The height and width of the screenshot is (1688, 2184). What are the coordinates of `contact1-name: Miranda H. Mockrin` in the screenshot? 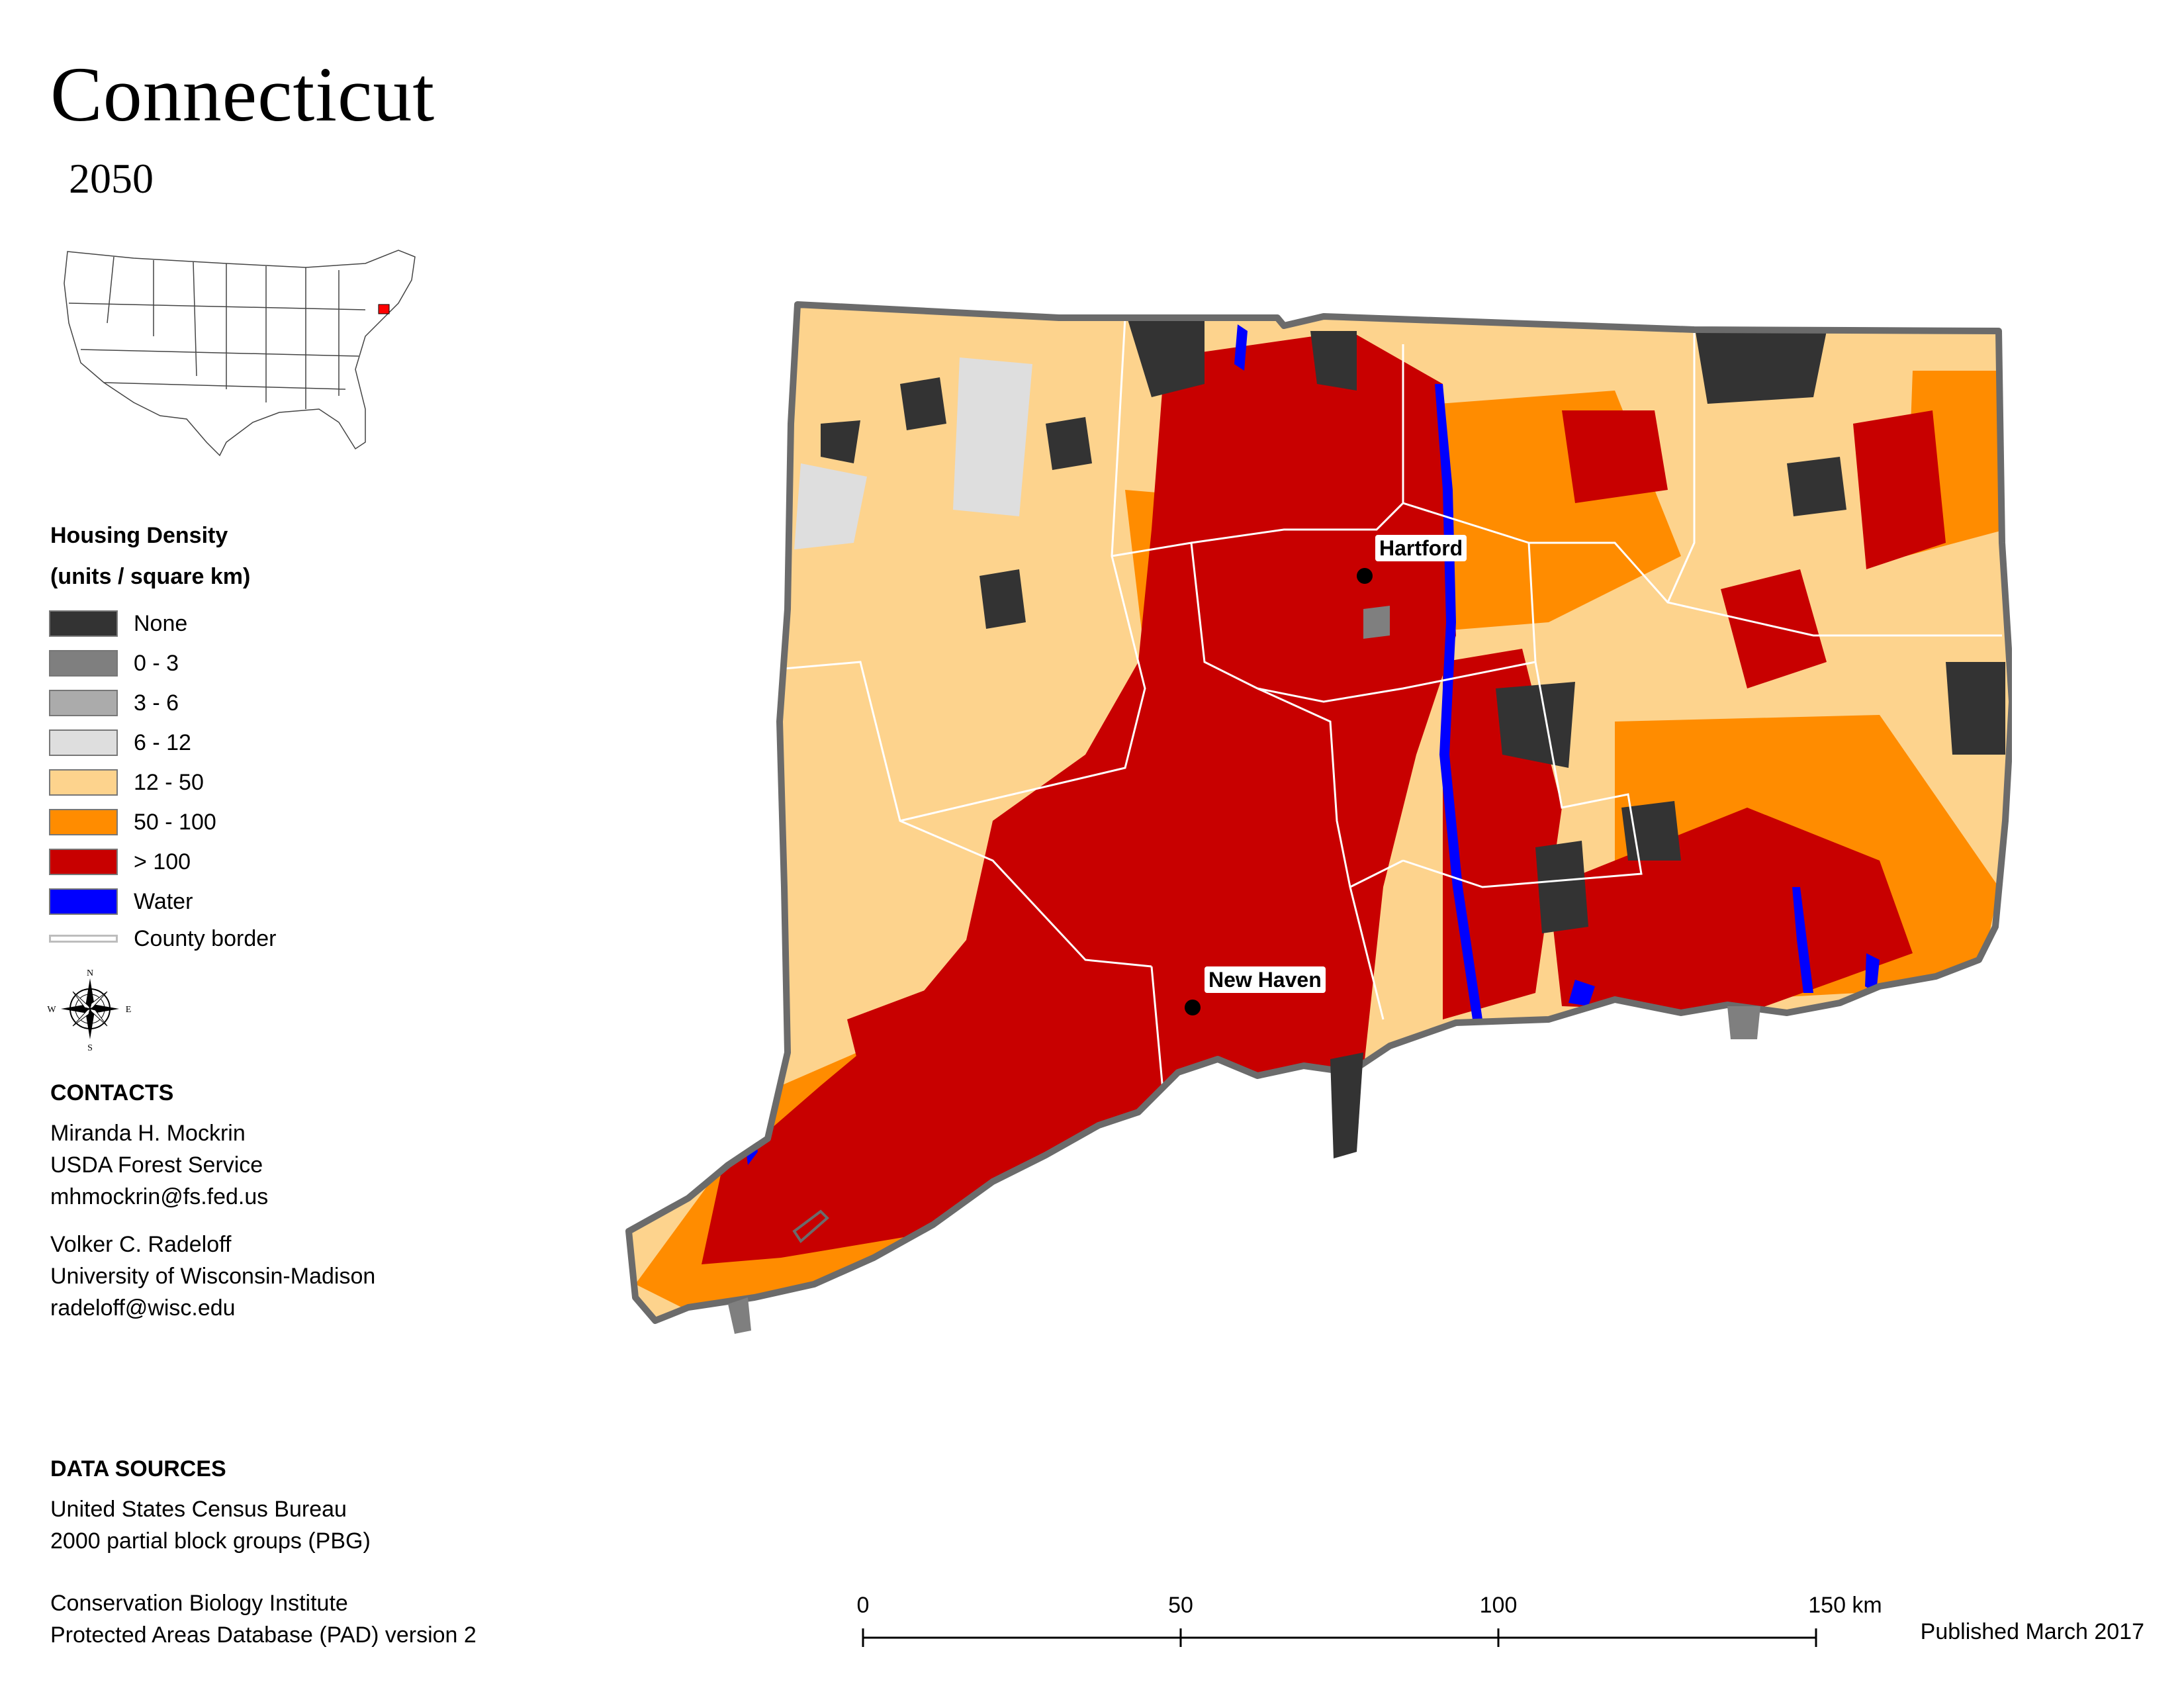 It's located at (148, 1133).